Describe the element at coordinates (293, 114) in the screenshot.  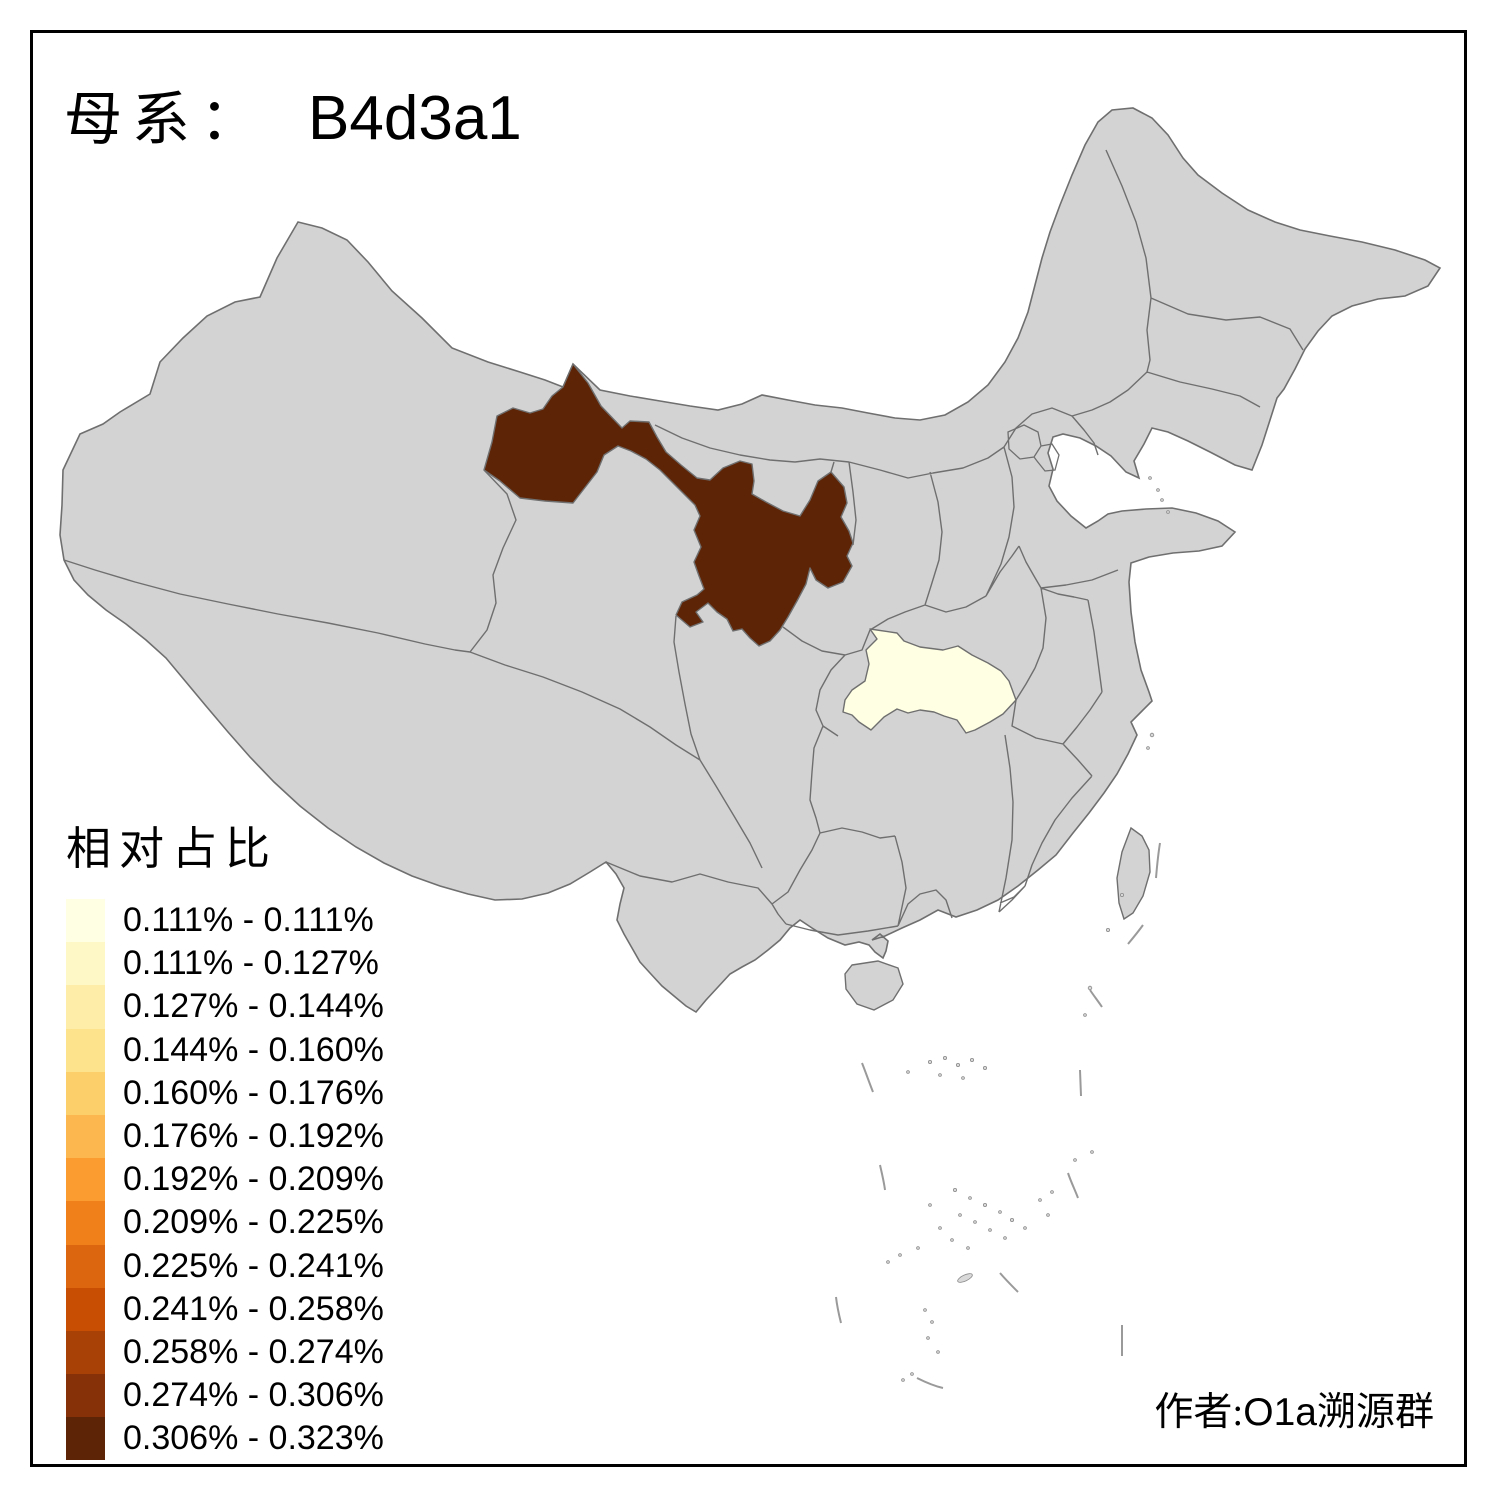
I see `page-title: 母系： B4d3a1` at that location.